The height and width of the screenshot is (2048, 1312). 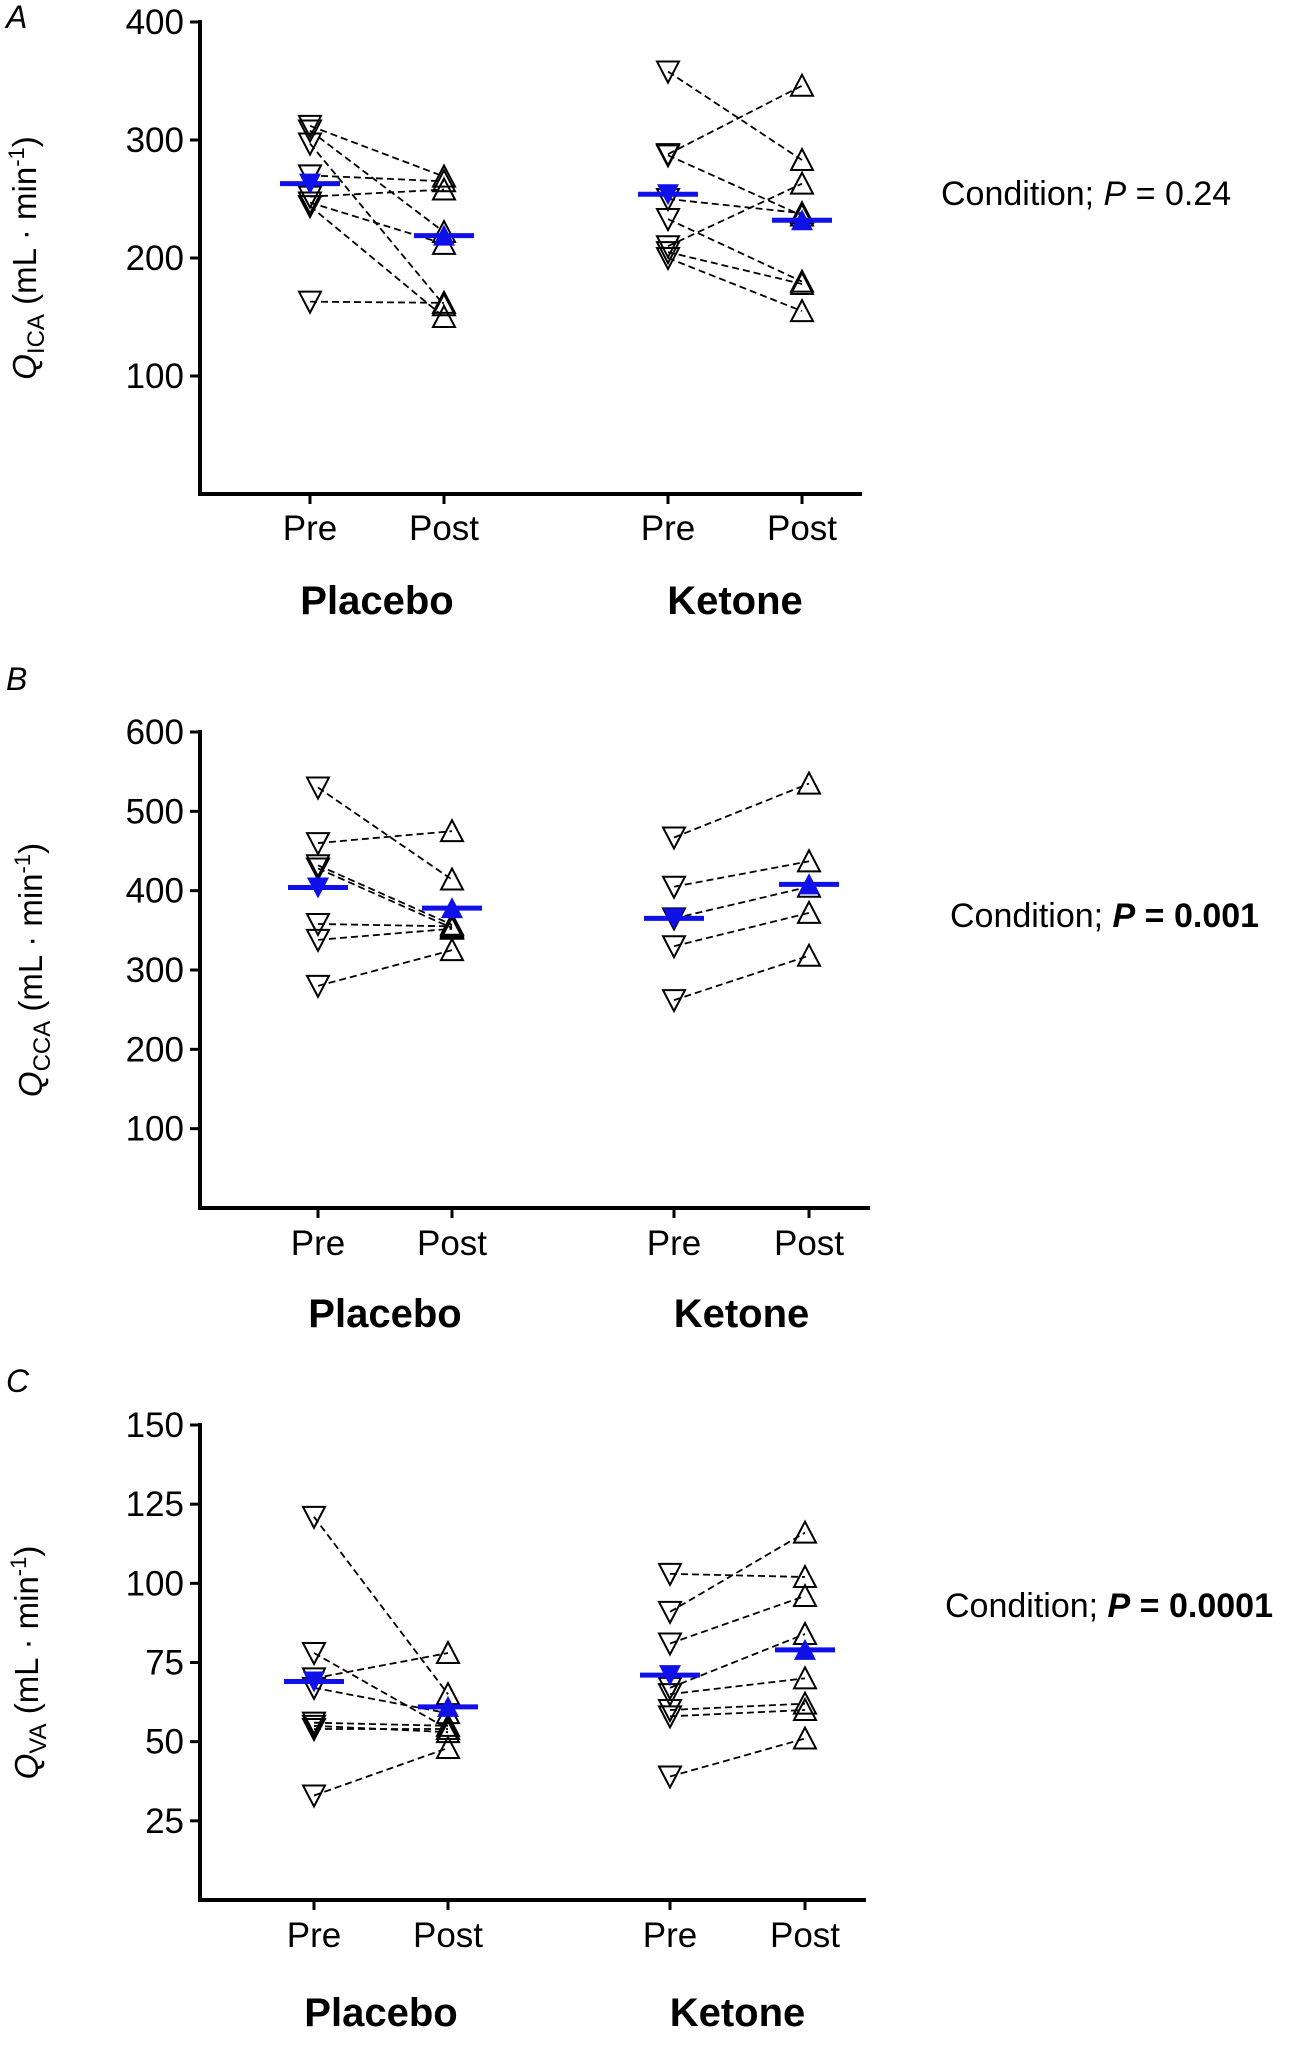 I want to click on annotation-prefix: Condition;, so click(x=1026, y=1606).